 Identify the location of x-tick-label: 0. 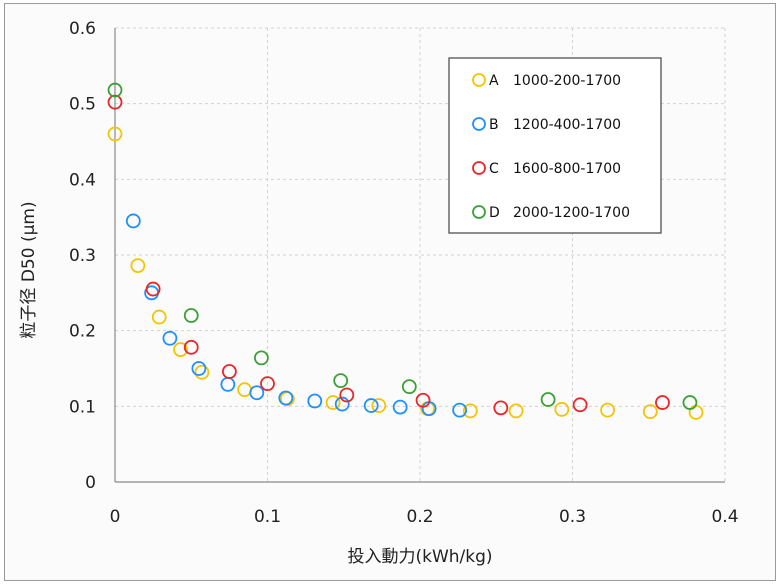
(115, 517).